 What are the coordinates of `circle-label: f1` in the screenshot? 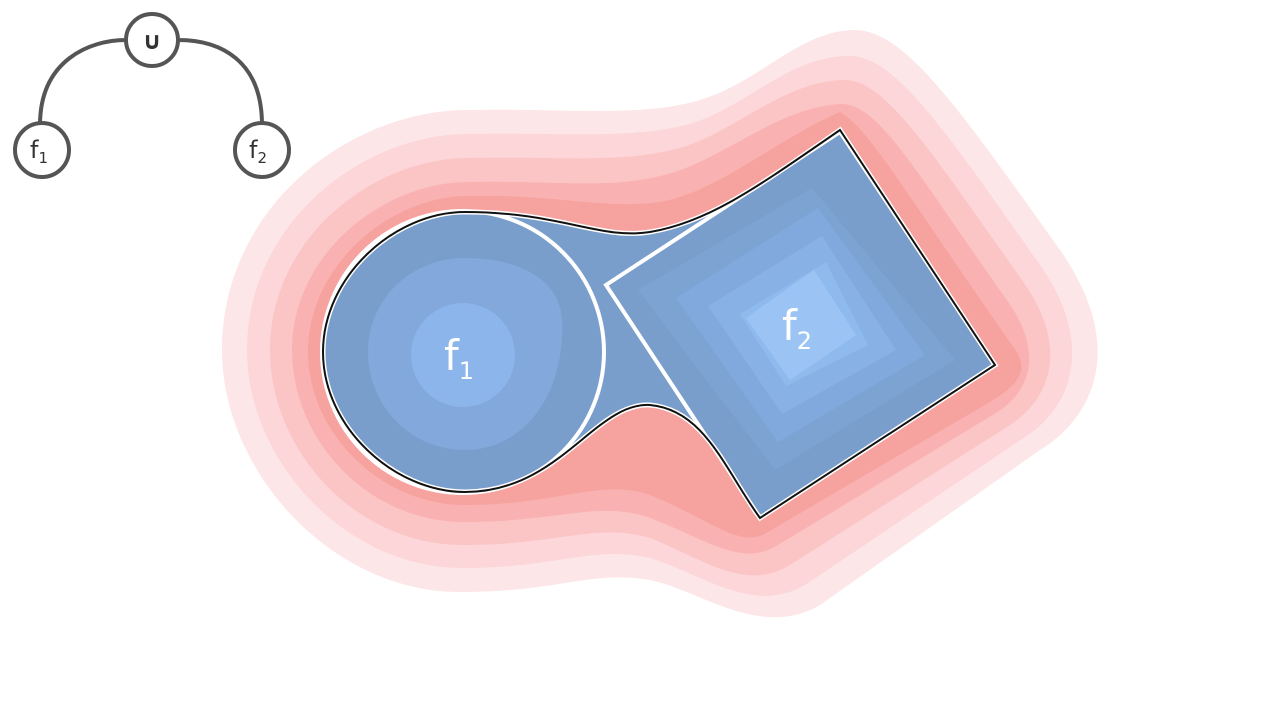 It's located at (459, 358).